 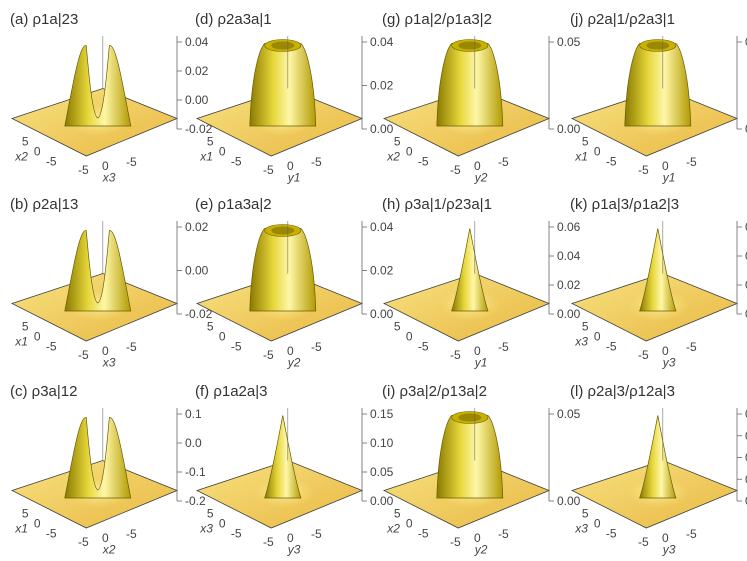 What do you see at coordinates (622, 19) in the screenshot?
I see `panel-title: (j) ρ2a|1/ρ2a3|1` at bounding box center [622, 19].